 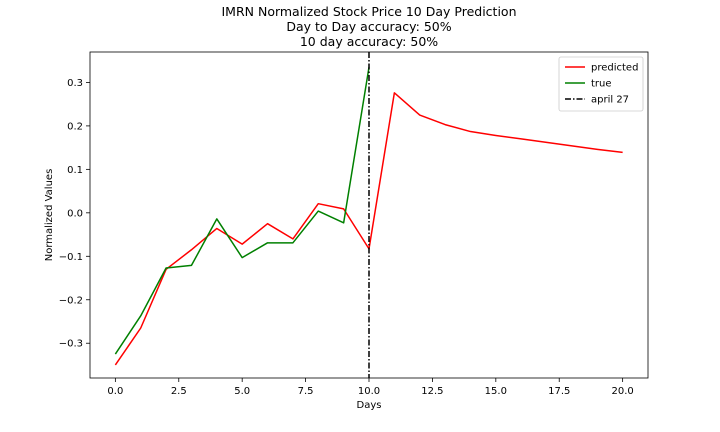 What do you see at coordinates (614, 68) in the screenshot?
I see `legend-label-predicted: predicted` at bounding box center [614, 68].